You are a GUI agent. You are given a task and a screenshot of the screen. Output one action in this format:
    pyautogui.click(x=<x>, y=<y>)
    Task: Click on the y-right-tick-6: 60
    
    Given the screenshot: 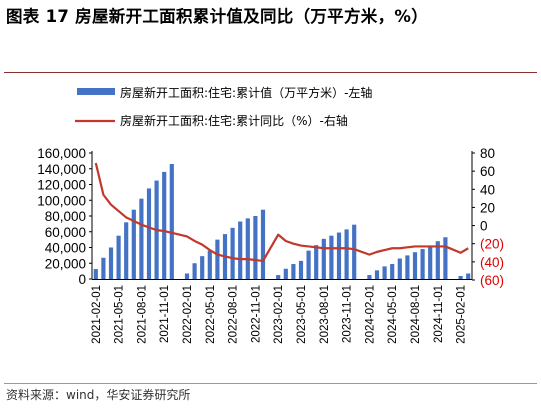 What is the action you would take?
    pyautogui.click(x=487, y=171)
    